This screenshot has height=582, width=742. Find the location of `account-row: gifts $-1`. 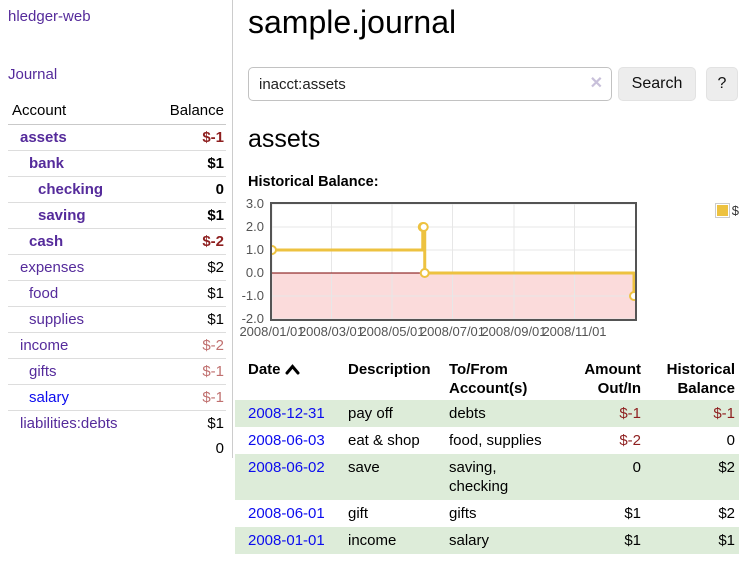

account-row: gifts $-1 is located at coordinates (117, 371).